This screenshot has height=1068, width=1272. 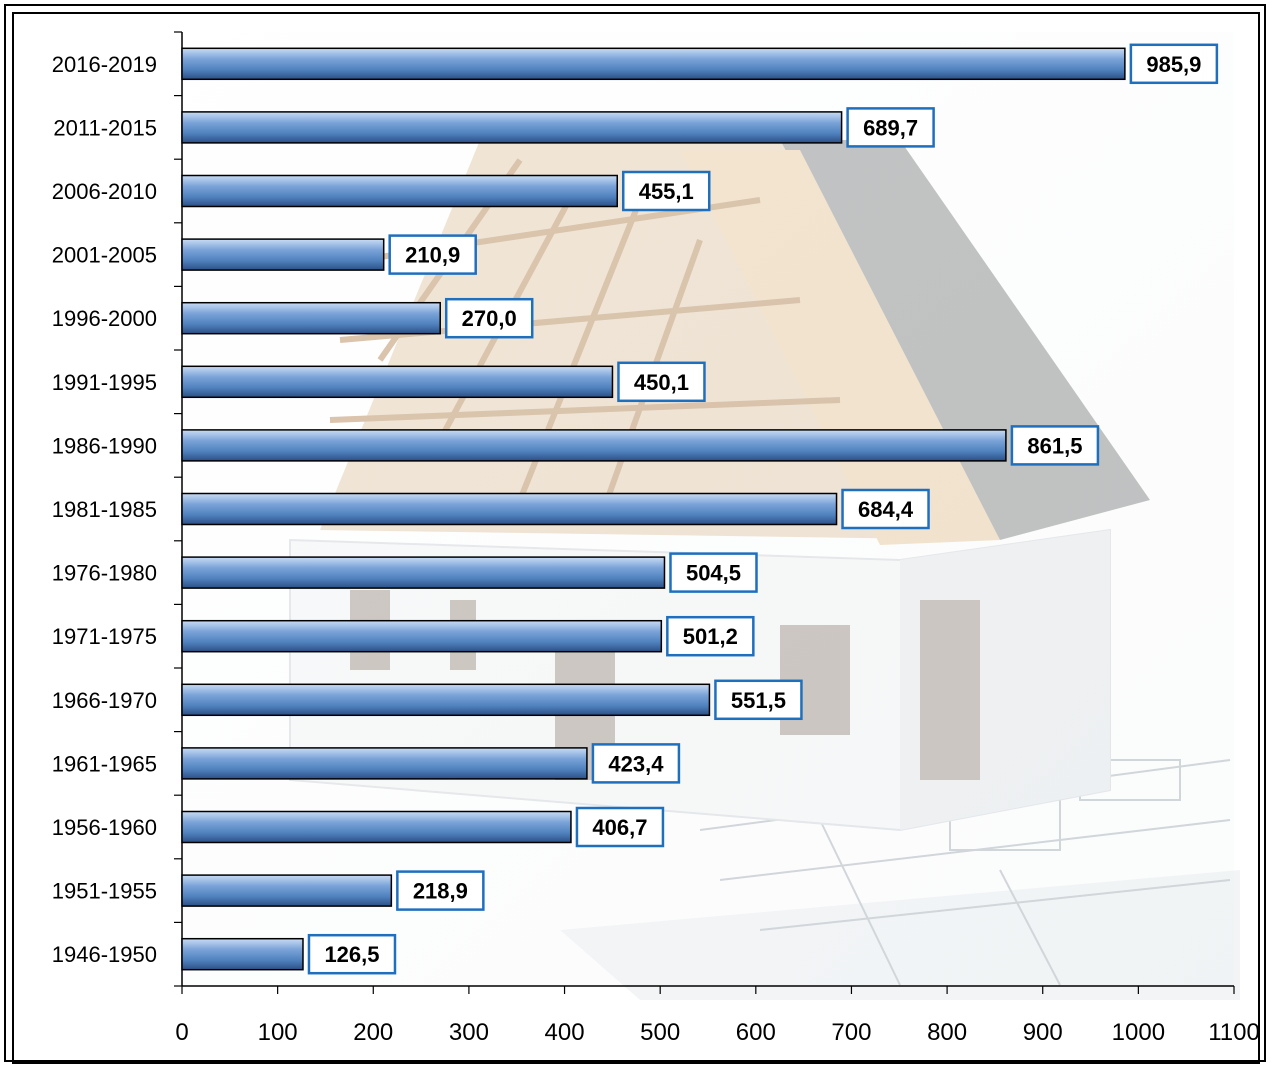 I want to click on x-tick-label: 1100, so click(x=1234, y=1032).